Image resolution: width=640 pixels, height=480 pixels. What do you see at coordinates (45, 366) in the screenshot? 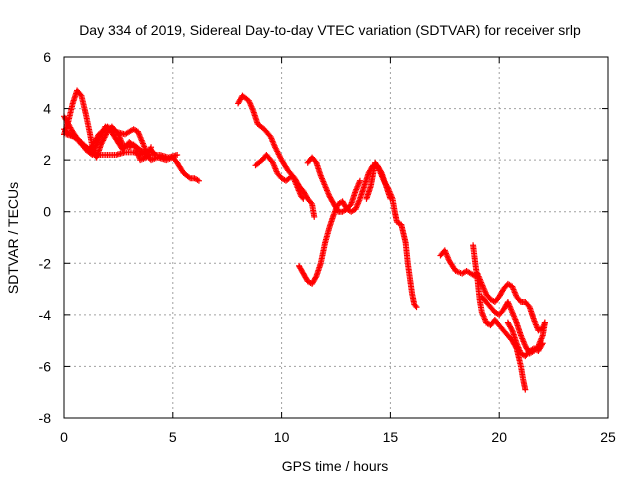
I see `y-tick-label: -6` at bounding box center [45, 366].